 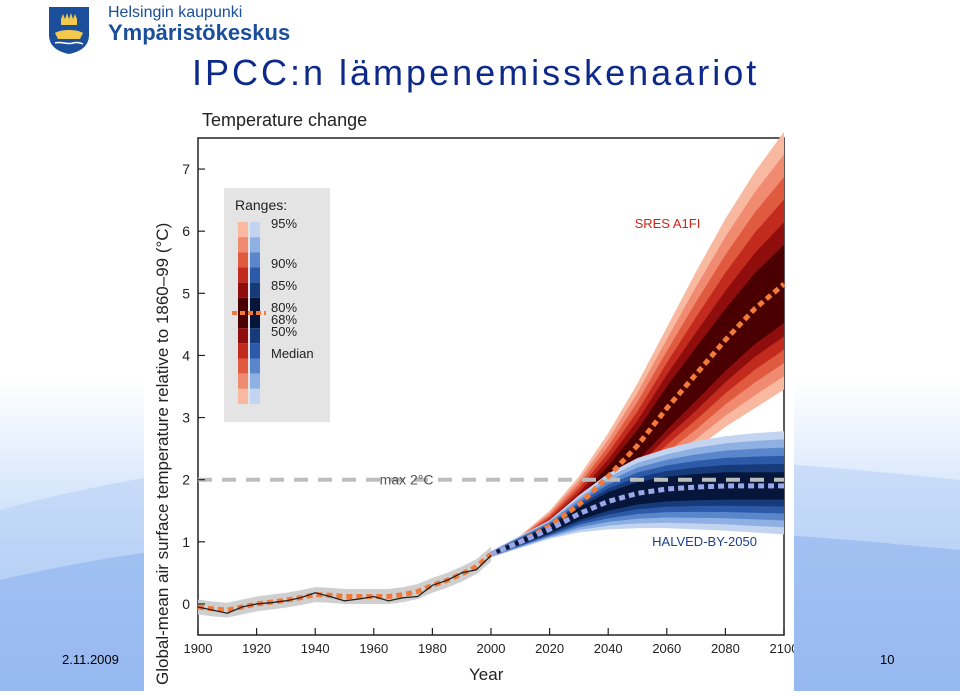 What do you see at coordinates (476, 72) in the screenshot?
I see `slide-title: IPCC:n lämpenemisskenaariot` at bounding box center [476, 72].